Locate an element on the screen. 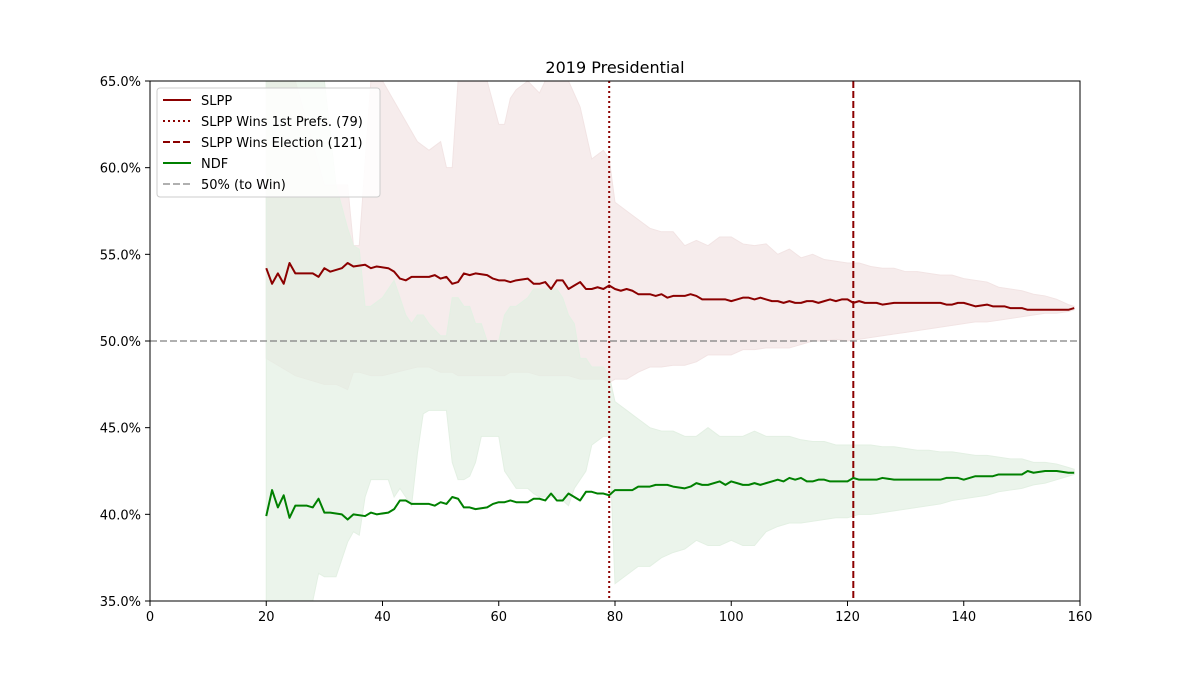 Image resolution: width=1200 pixels, height=675 pixels. y-tick-label: 50.0% is located at coordinates (120, 342).